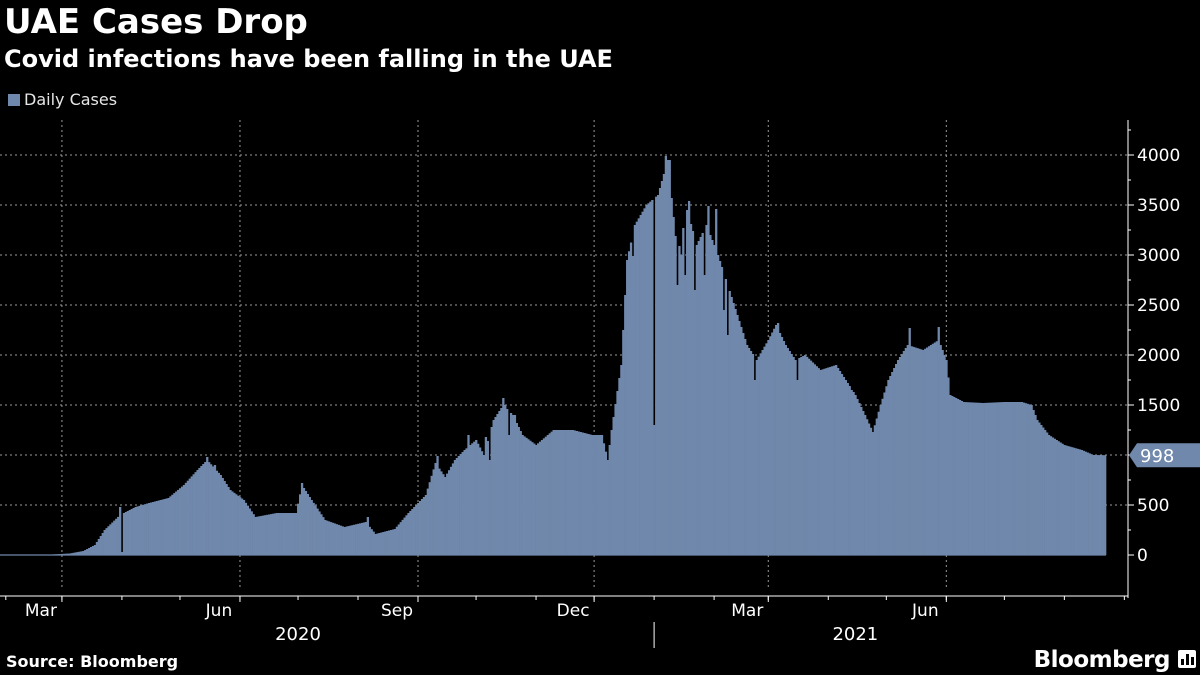  Describe the element at coordinates (855, 634) in the screenshot. I see `year-label: 2021` at that location.